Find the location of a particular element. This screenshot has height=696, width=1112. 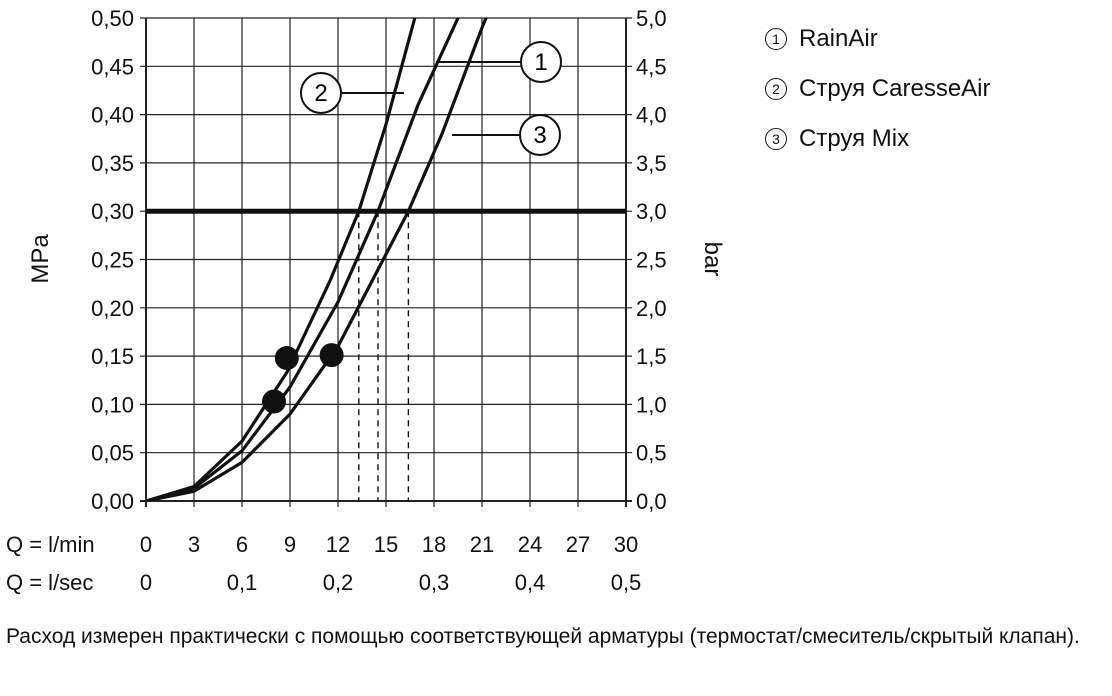

y-tick-label-right: 4,5 is located at coordinates (651, 66).